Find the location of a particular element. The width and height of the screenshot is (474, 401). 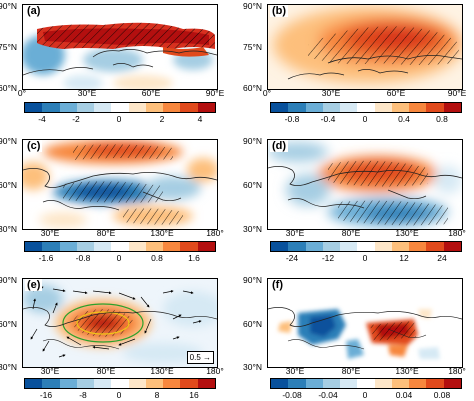

reference-arrow-icon: → is located at coordinates (207, 357).